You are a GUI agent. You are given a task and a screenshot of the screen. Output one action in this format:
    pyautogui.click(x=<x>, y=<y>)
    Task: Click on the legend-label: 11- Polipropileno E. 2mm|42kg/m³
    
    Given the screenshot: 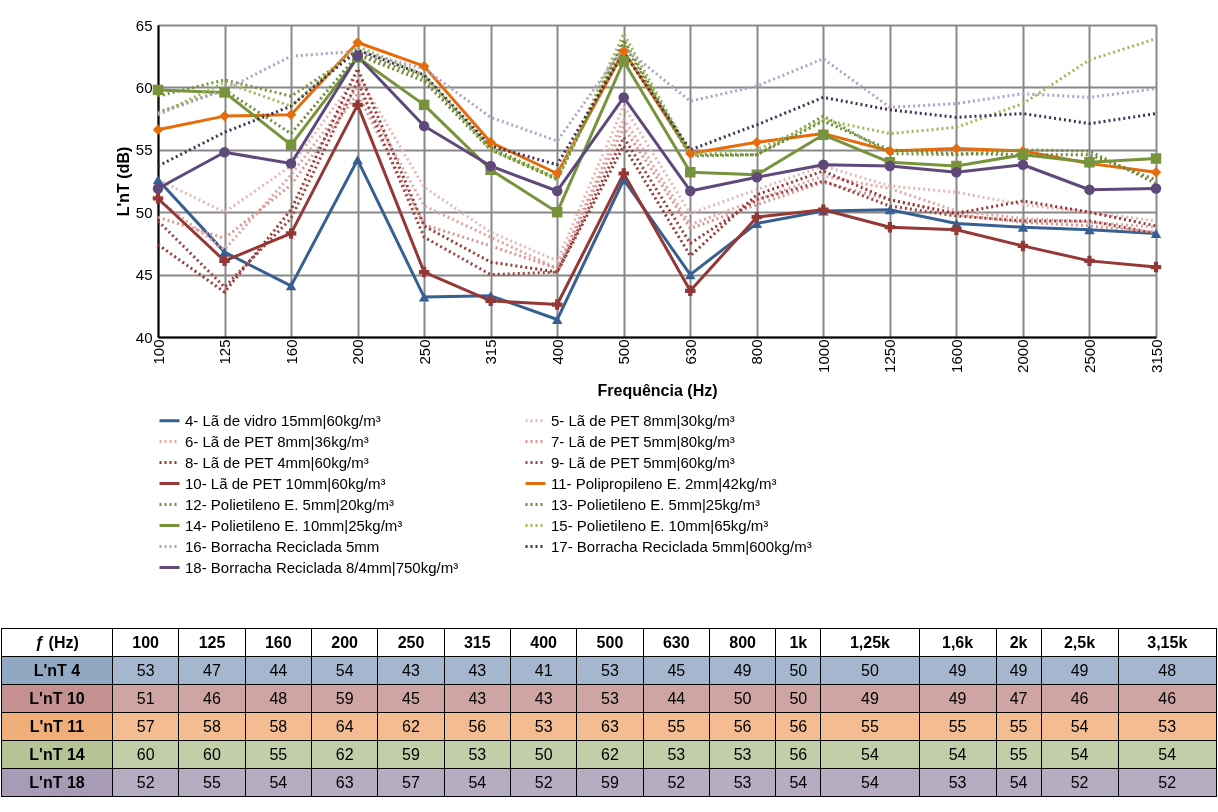 What is the action you would take?
    pyautogui.click(x=664, y=483)
    